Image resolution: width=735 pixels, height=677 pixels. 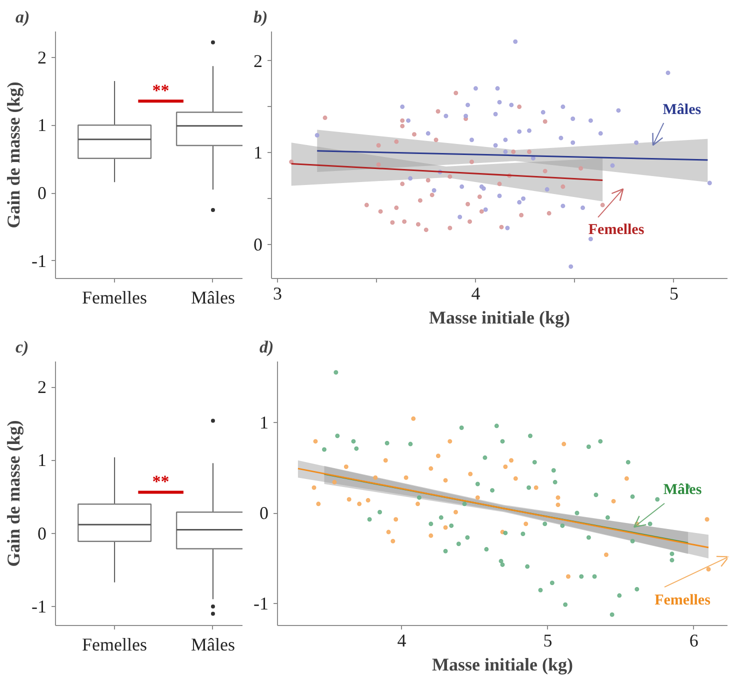 What do you see at coordinates (22, 347) in the screenshot?
I see `chart-title: c)` at bounding box center [22, 347].